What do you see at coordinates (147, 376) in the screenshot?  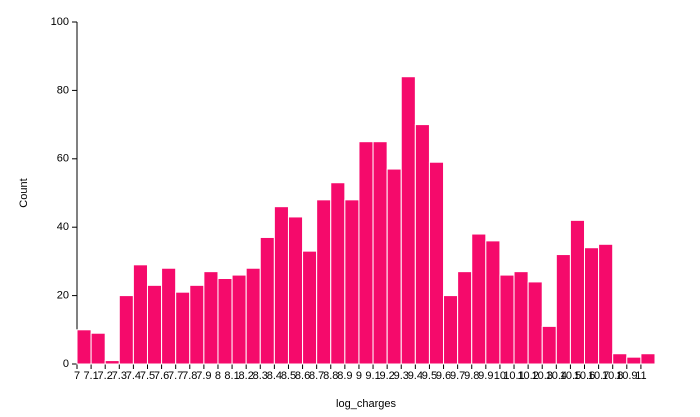 I see `x-tick-label: 7.5` at bounding box center [147, 376].